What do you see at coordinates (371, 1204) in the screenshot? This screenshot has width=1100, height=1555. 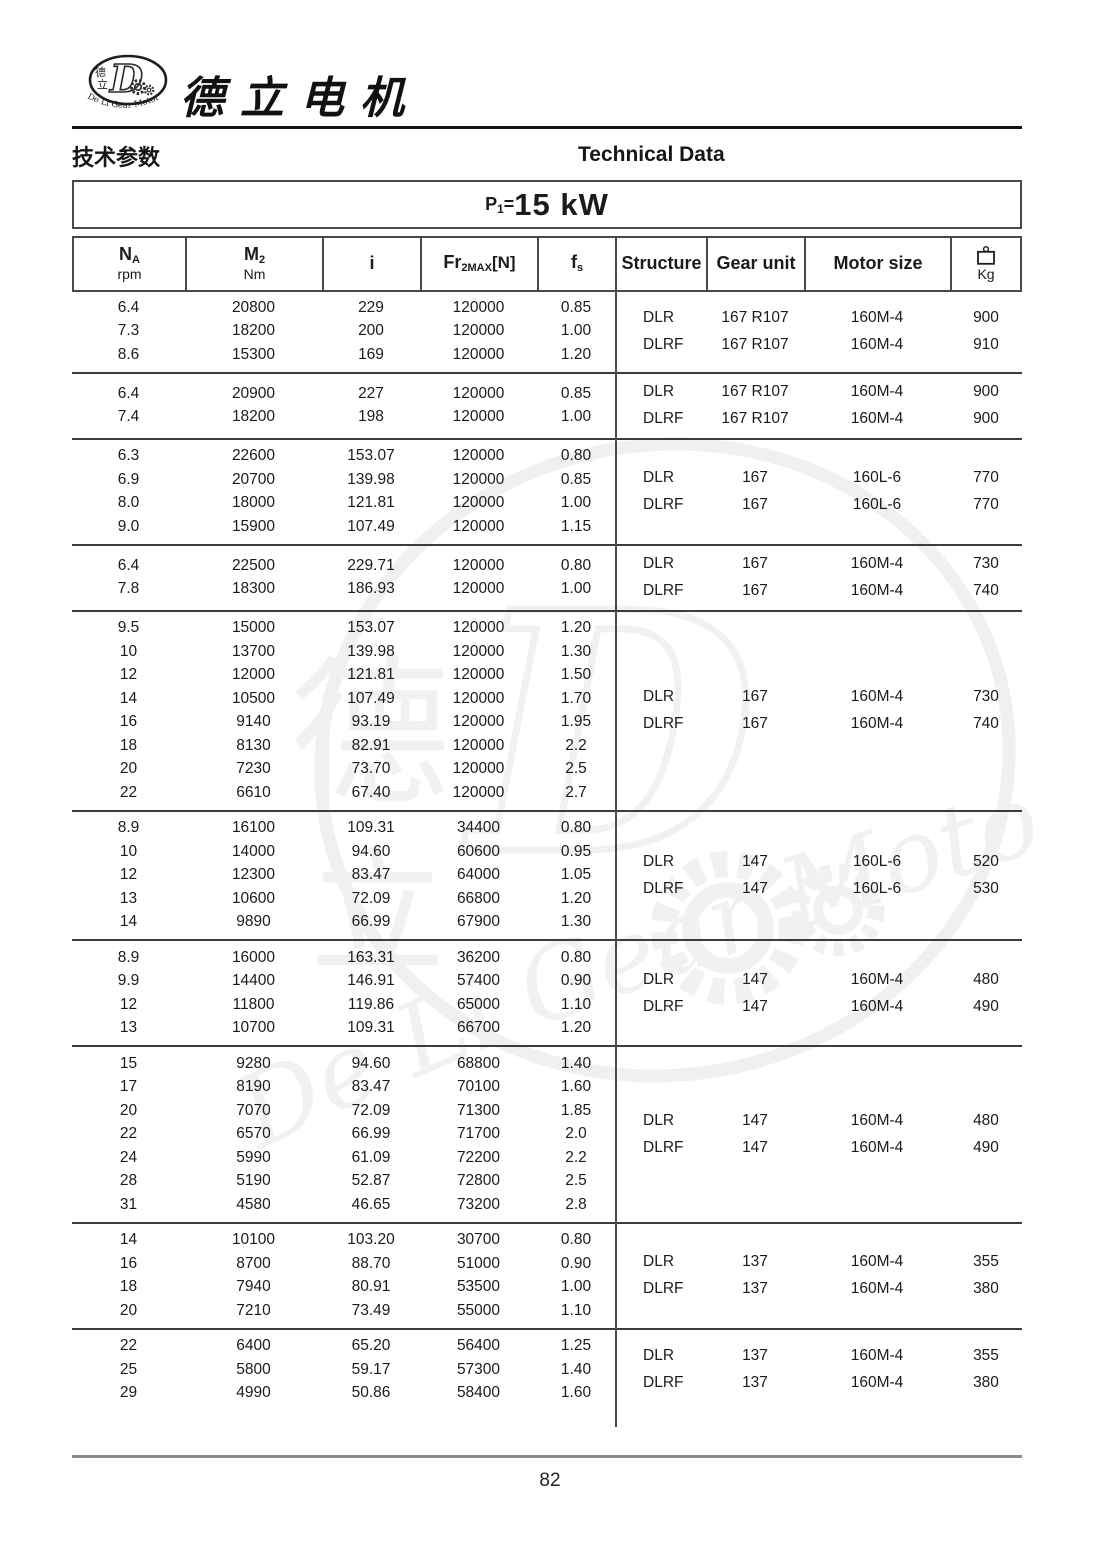 I see `ratio-cell: 46.65` at bounding box center [371, 1204].